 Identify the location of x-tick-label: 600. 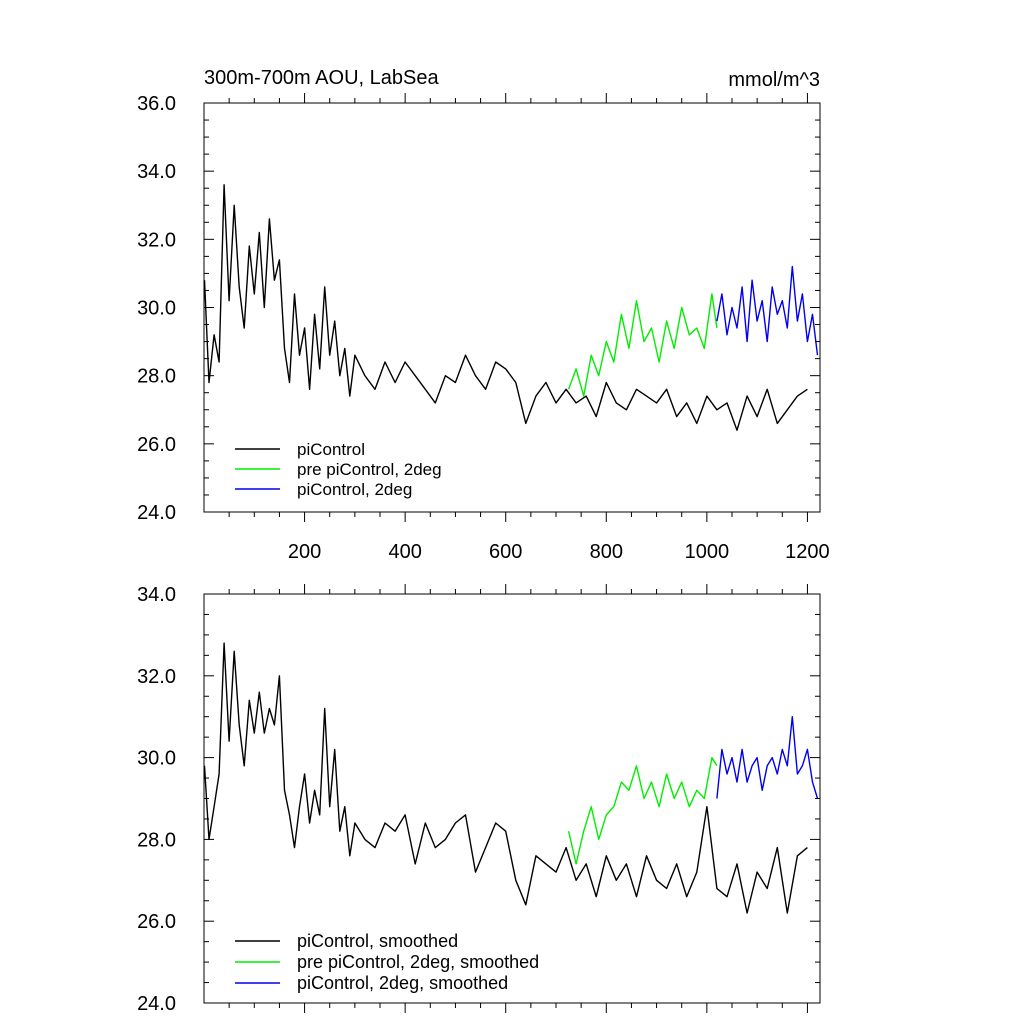
(505, 552).